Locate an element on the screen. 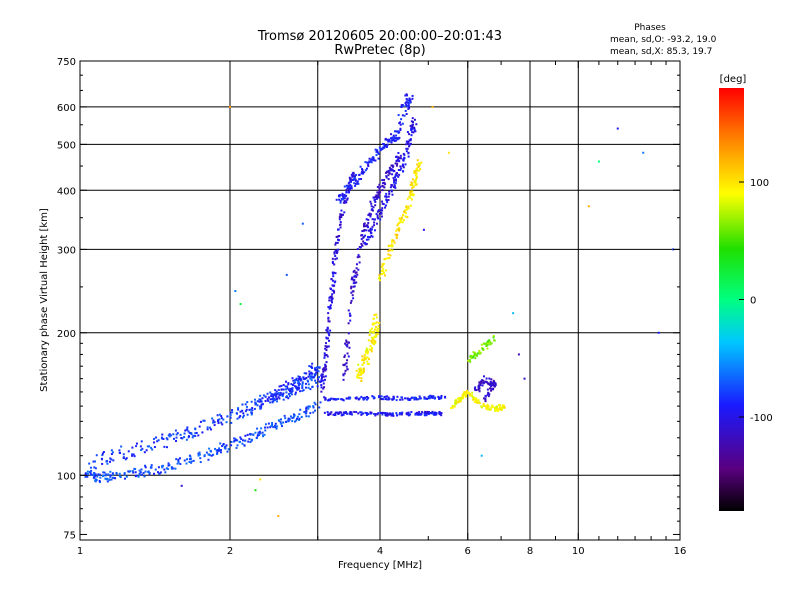 The width and height of the screenshot is (800, 600). y-tick-label: 400 is located at coordinates (66, 191).